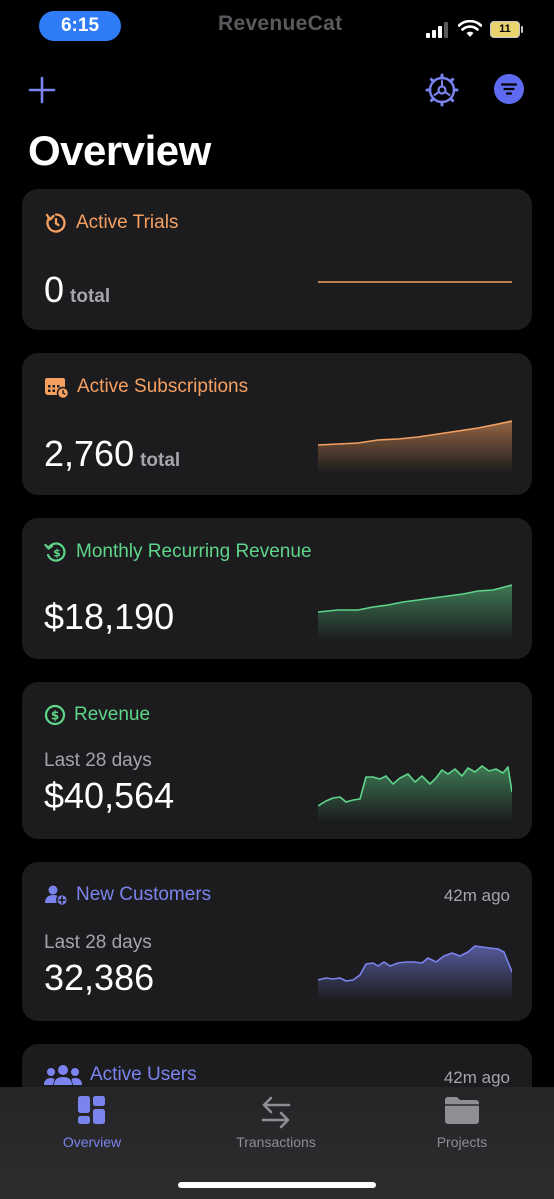 The height and width of the screenshot is (1199, 554). I want to click on tab-projects: Projects, so click(462, 1122).